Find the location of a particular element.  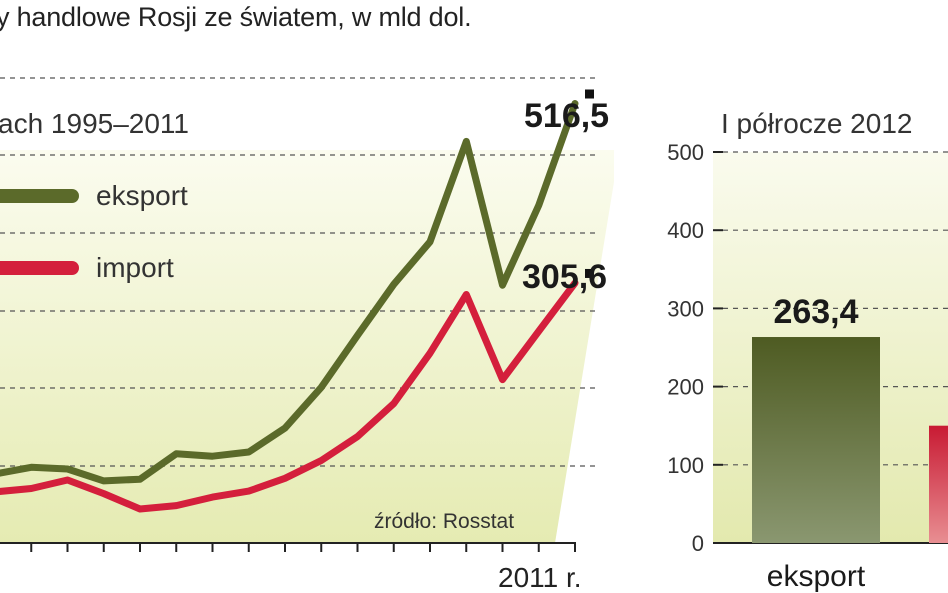

eksport-last-value-label: 516,5 is located at coordinates (566, 116).